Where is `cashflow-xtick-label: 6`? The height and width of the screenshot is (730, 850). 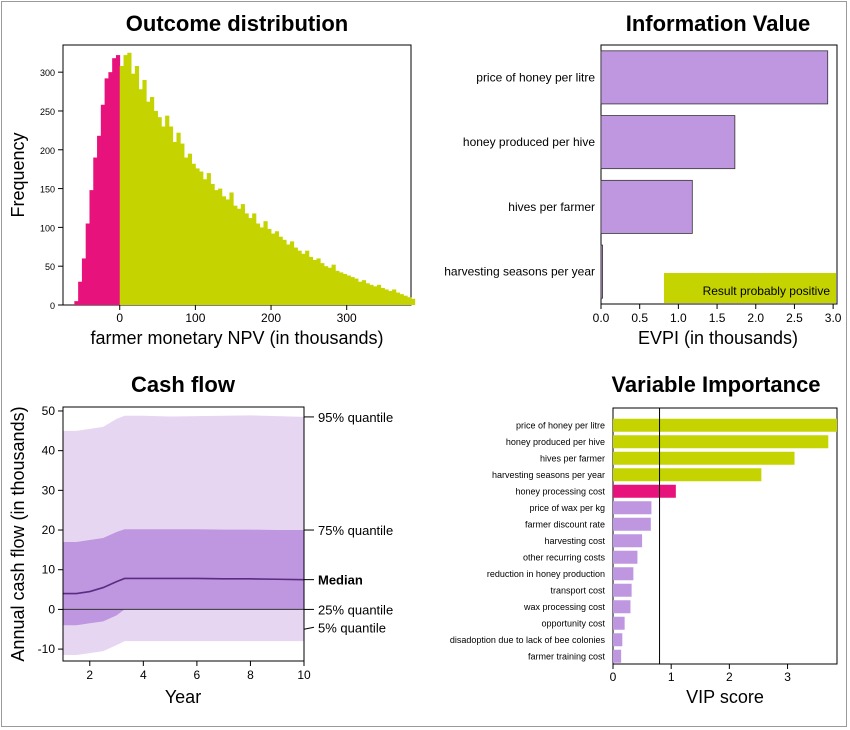 cashflow-xtick-label: 6 is located at coordinates (197, 675).